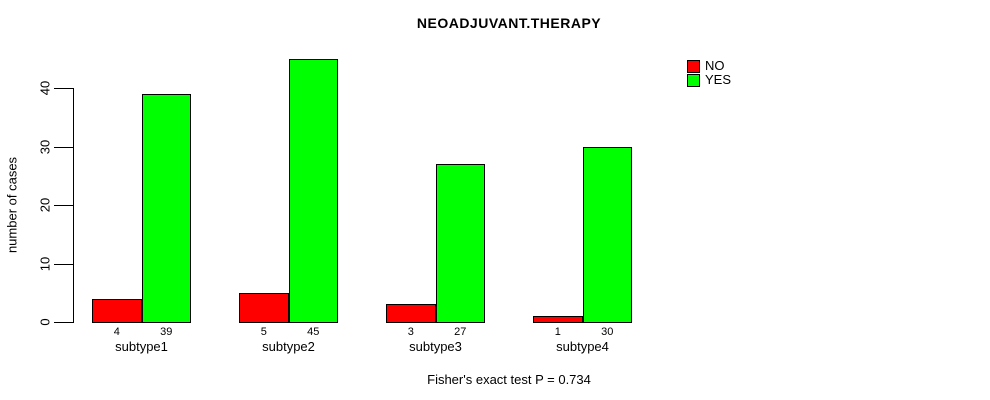 The image size is (990, 400). Describe the element at coordinates (45, 322) in the screenshot. I see `y-tick-label: 0` at that location.